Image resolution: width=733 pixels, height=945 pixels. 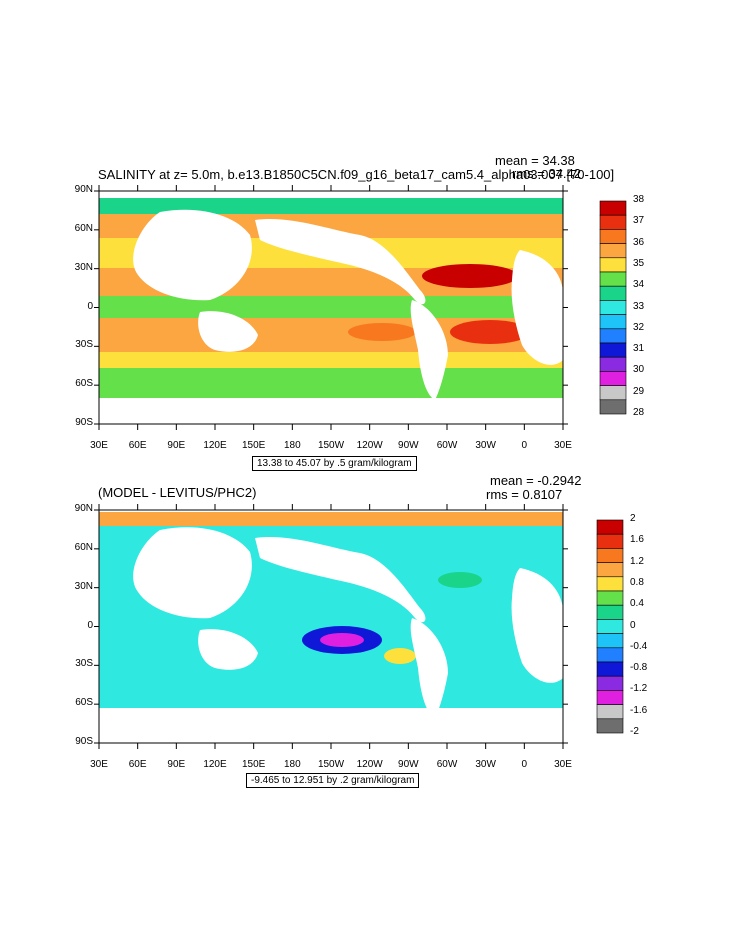 I want to click on southern-ocean-band, so click(x=331, y=383).